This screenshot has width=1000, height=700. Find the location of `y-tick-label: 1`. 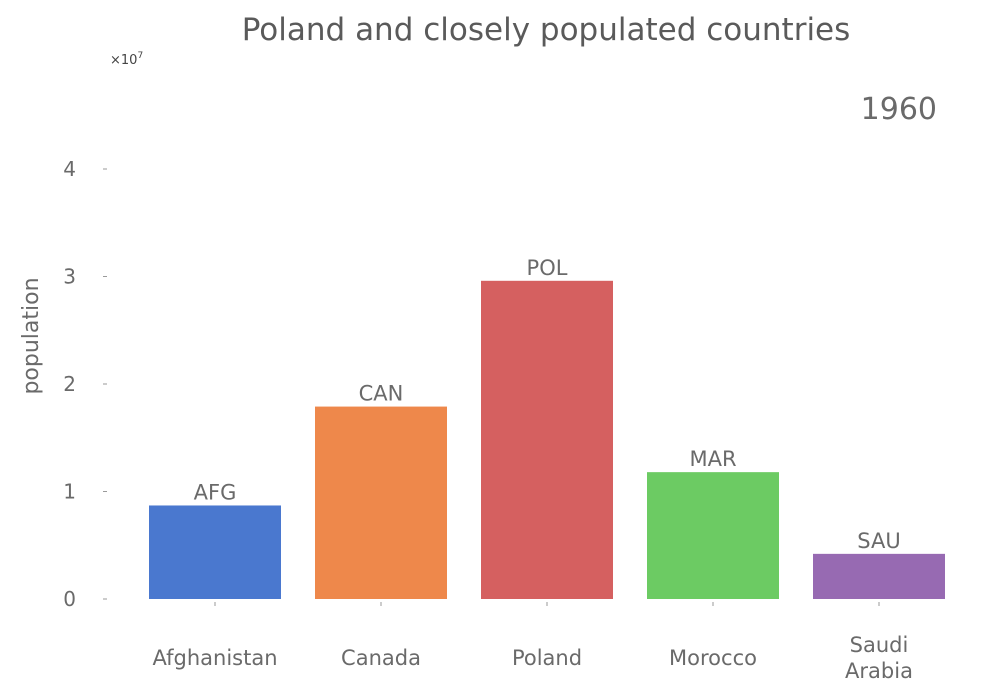

y-tick-label: 1 is located at coordinates (69, 492).